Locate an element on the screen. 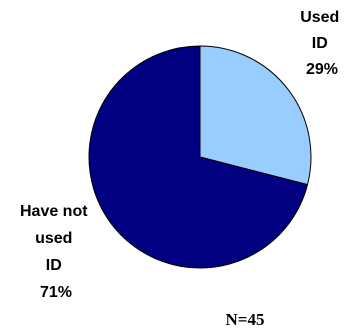  label-have-not-used-id-line-4: 71% is located at coordinates (56, 292).